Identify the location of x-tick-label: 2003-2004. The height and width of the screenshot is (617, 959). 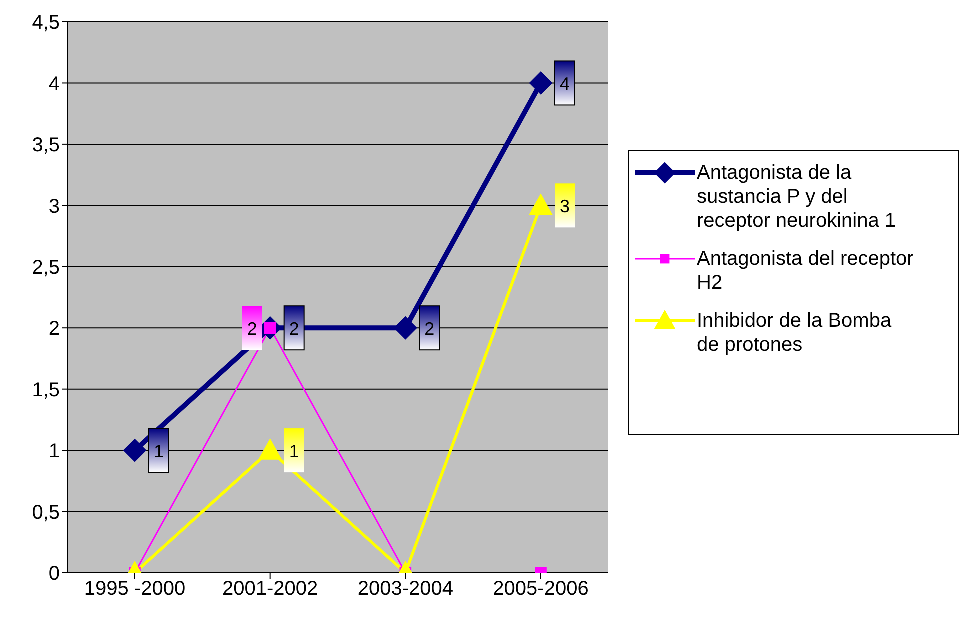
(406, 589).